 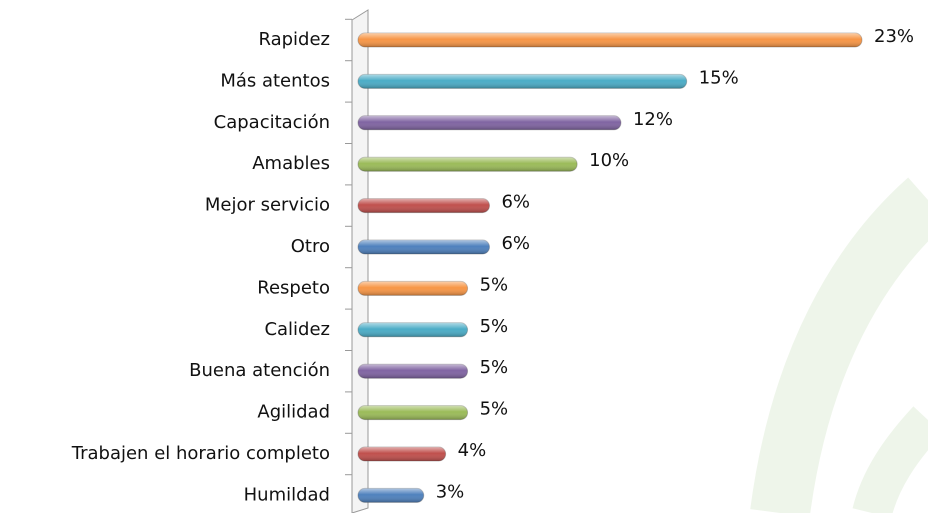 I want to click on y-tick-label: Trabajen el horario completo, so click(x=200, y=453).